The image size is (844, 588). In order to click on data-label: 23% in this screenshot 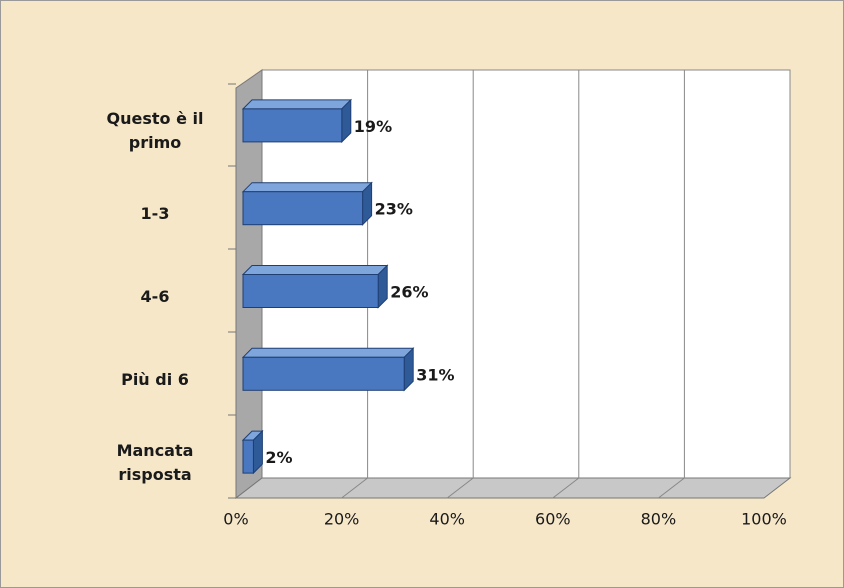, I will do `click(394, 209)`.